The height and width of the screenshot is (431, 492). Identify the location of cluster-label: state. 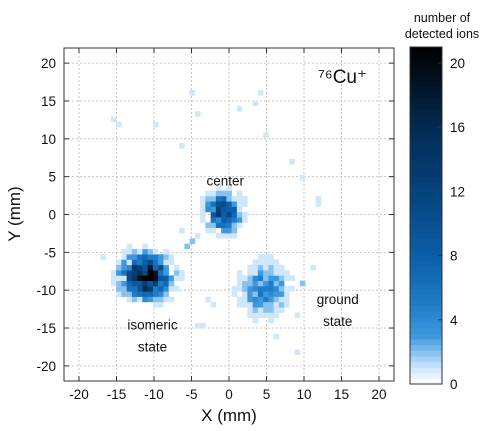
(152, 346).